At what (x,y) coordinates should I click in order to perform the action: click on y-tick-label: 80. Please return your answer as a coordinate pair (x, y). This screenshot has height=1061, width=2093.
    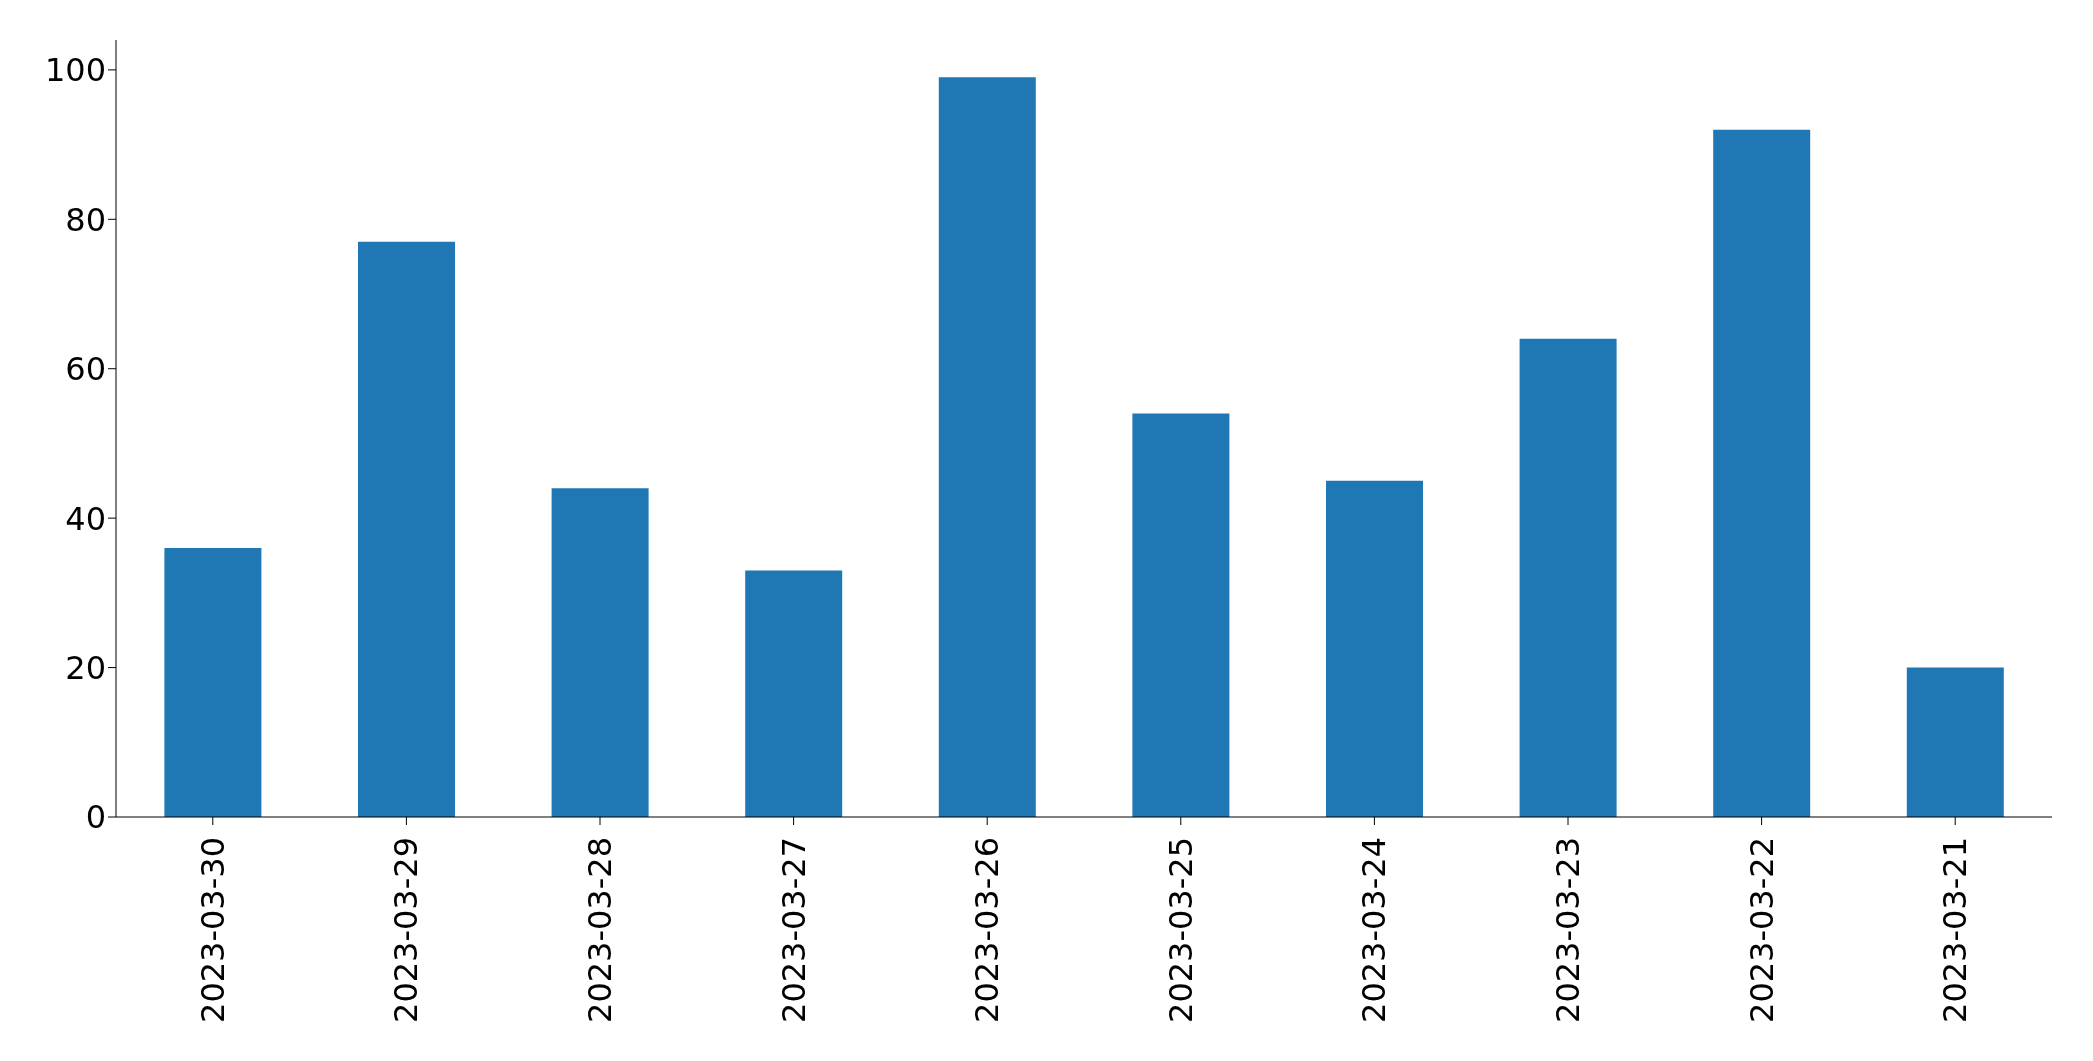
    Looking at the image, I should click on (85, 219).